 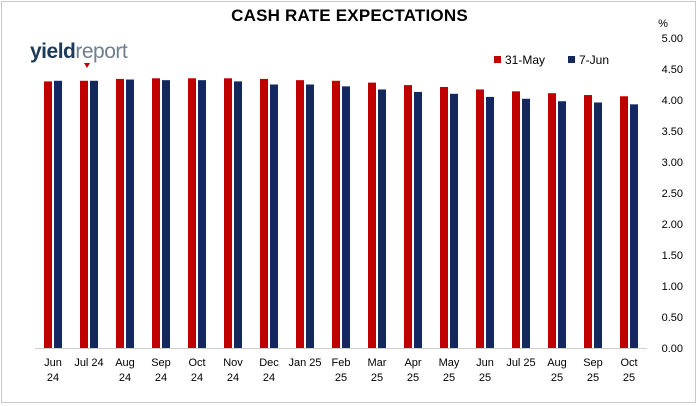 I want to click on legend-label-1: 7-Jun, so click(x=594, y=60).